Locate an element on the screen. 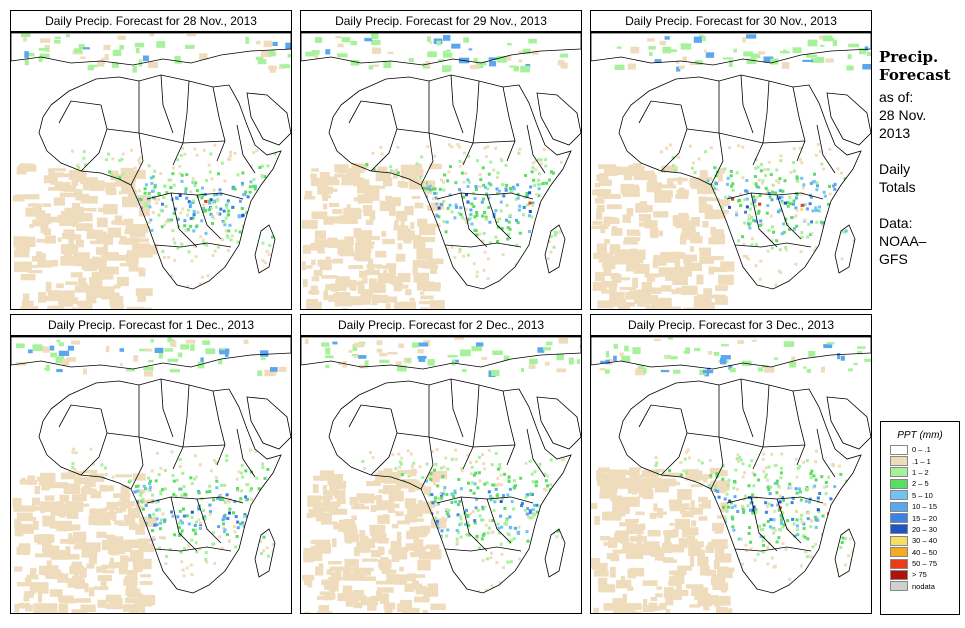  legend-title: PPT (mm) is located at coordinates (920, 435).